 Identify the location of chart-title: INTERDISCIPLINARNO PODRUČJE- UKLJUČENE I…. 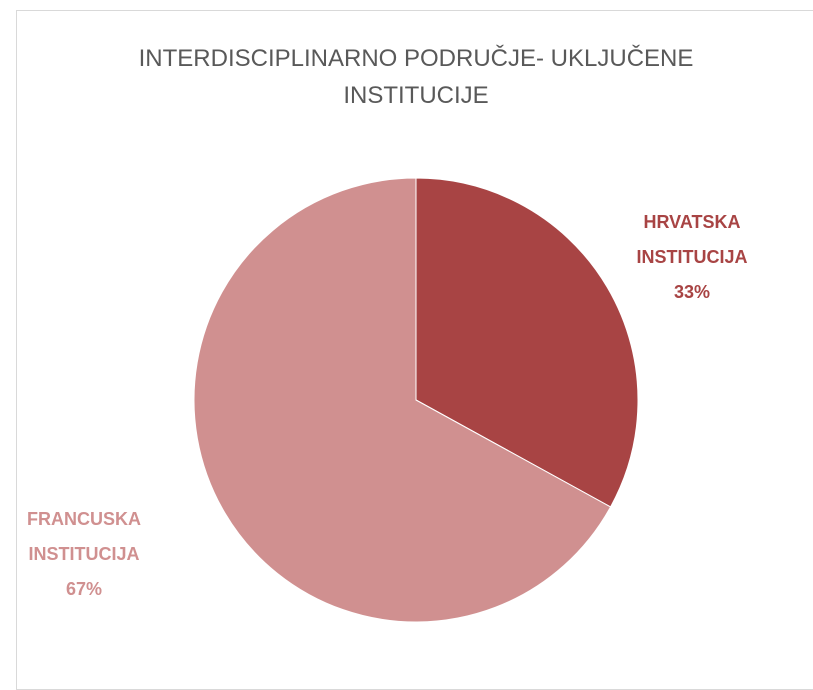
(416, 77).